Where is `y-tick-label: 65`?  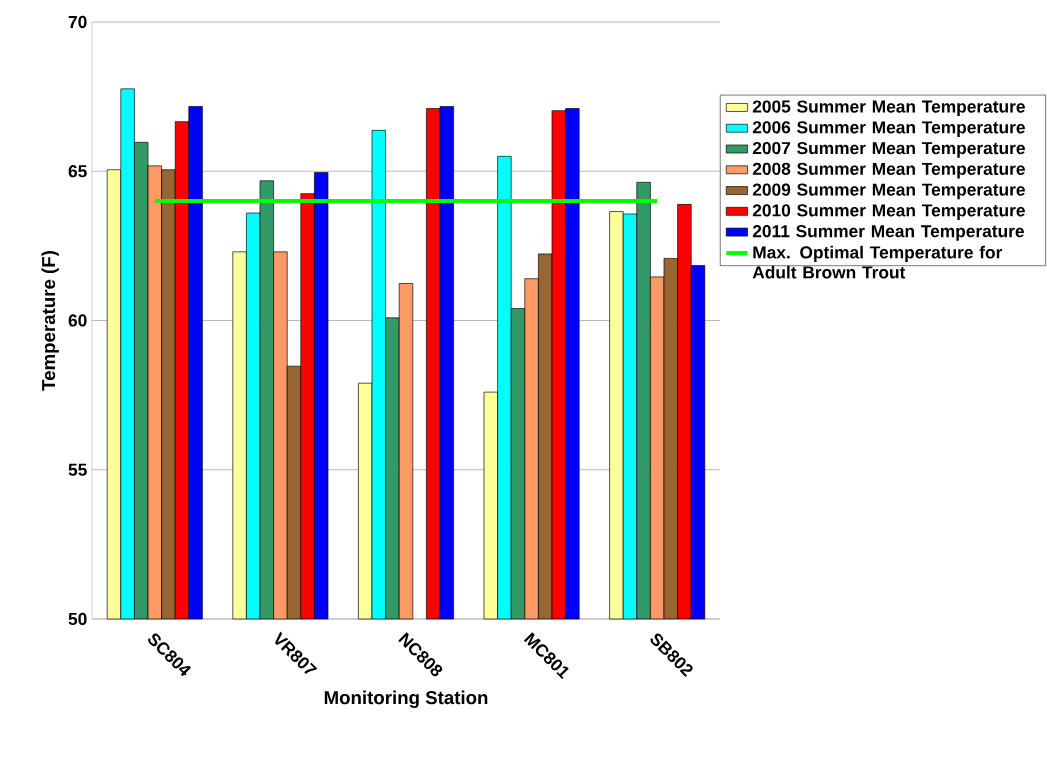 y-tick-label: 65 is located at coordinates (77, 171).